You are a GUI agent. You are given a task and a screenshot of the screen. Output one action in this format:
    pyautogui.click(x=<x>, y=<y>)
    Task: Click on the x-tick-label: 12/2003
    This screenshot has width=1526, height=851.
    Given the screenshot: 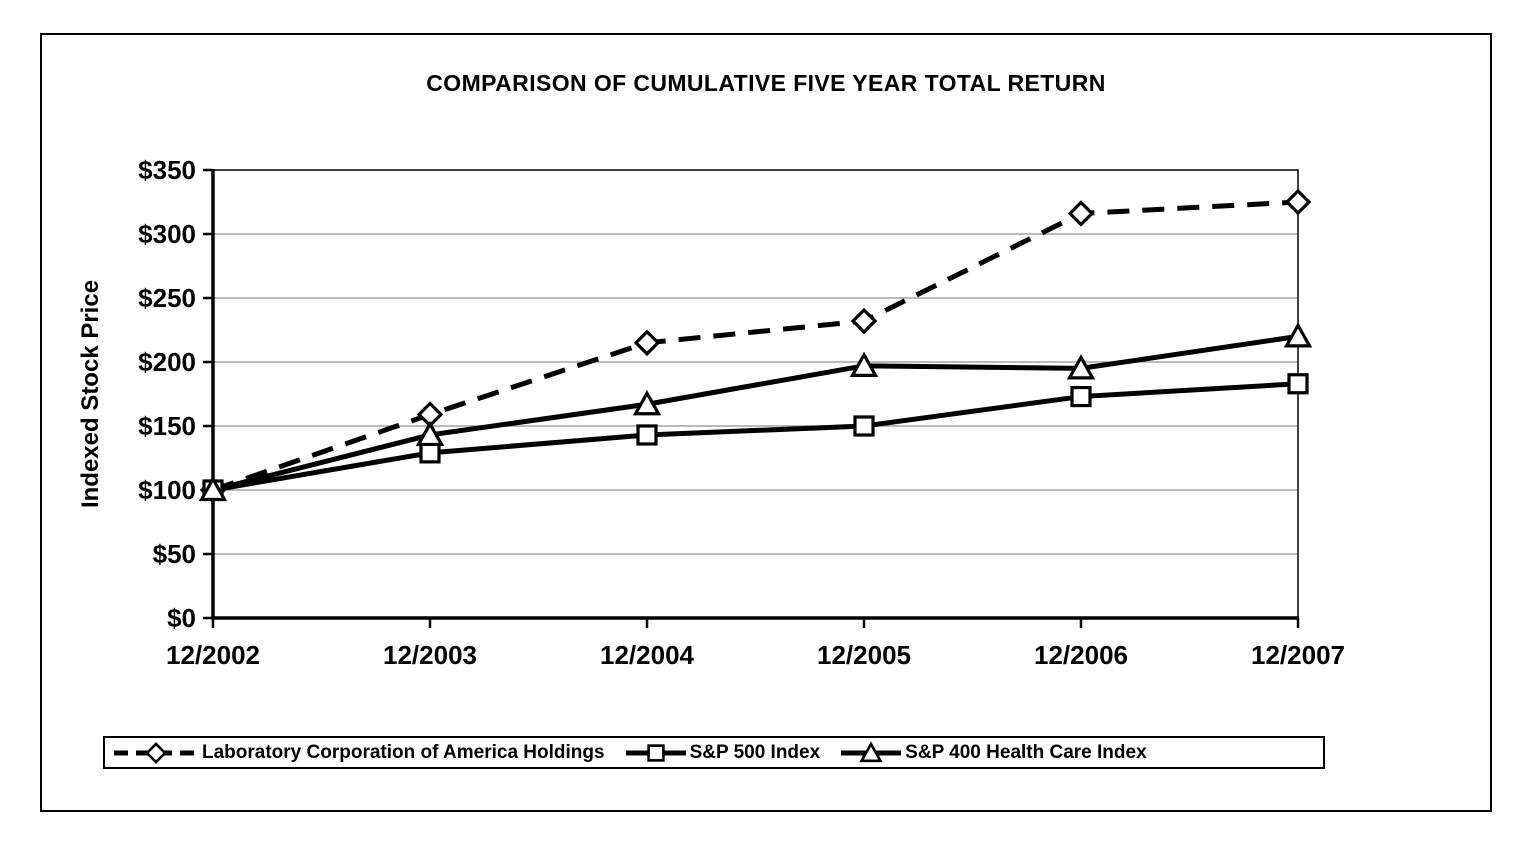 What is the action you would take?
    pyautogui.click(x=430, y=655)
    